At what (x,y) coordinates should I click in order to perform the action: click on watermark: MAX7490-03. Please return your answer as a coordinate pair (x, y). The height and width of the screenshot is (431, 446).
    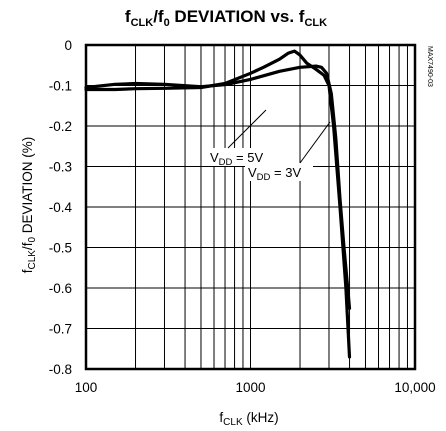
    Looking at the image, I should click on (429, 66).